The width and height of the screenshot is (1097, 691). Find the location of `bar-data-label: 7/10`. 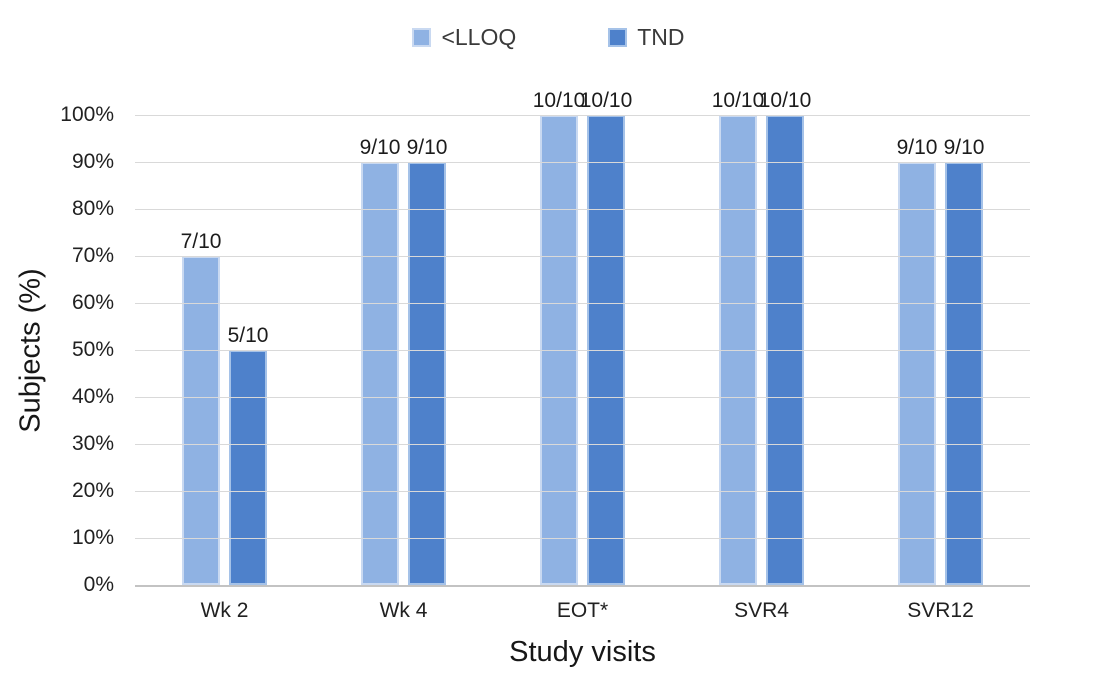

bar-data-label: 7/10 is located at coordinates (201, 241).